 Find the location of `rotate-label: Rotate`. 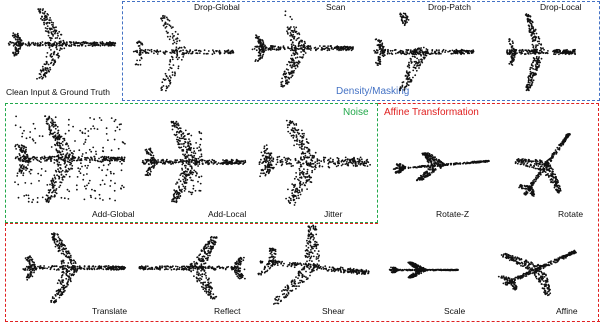

rotate-label: Rotate is located at coordinates (571, 214).